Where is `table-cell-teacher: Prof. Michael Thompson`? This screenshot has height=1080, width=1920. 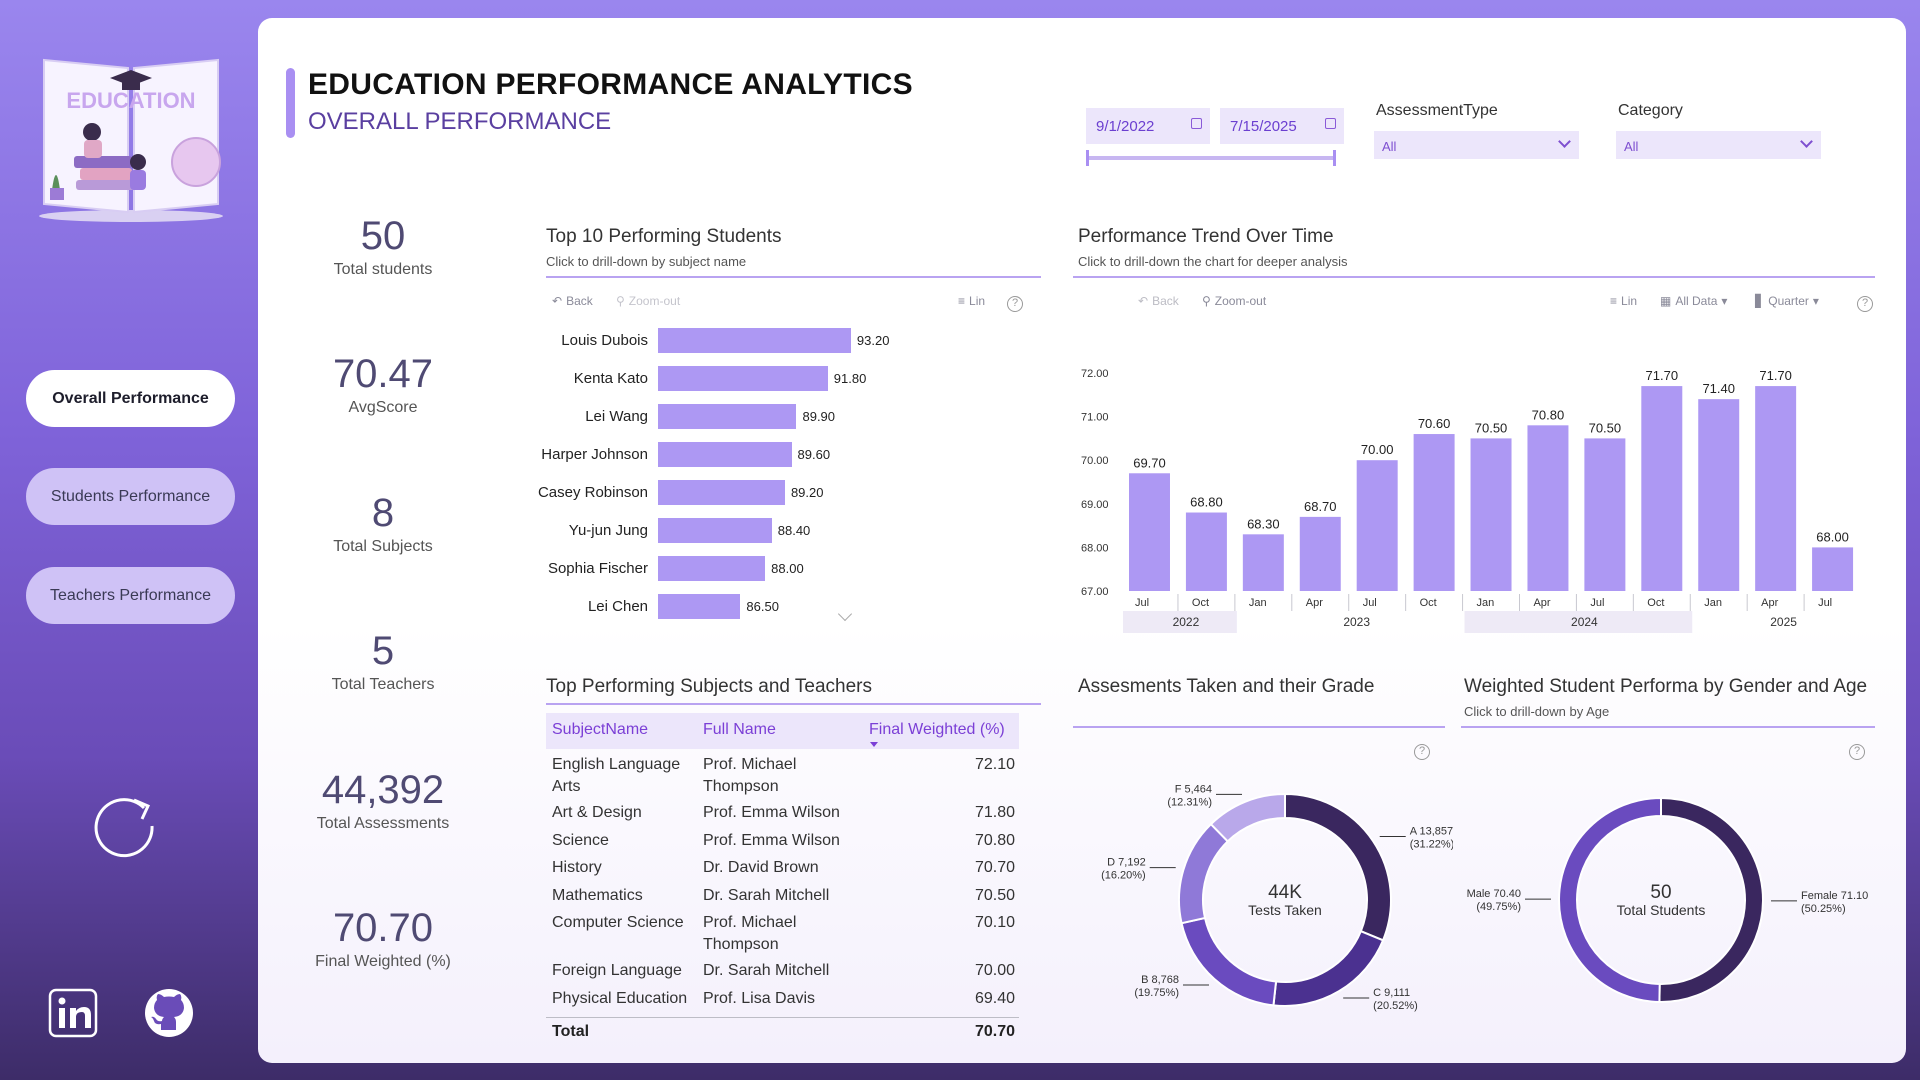 table-cell-teacher: Prof. Michael Thompson is located at coordinates (750, 775).